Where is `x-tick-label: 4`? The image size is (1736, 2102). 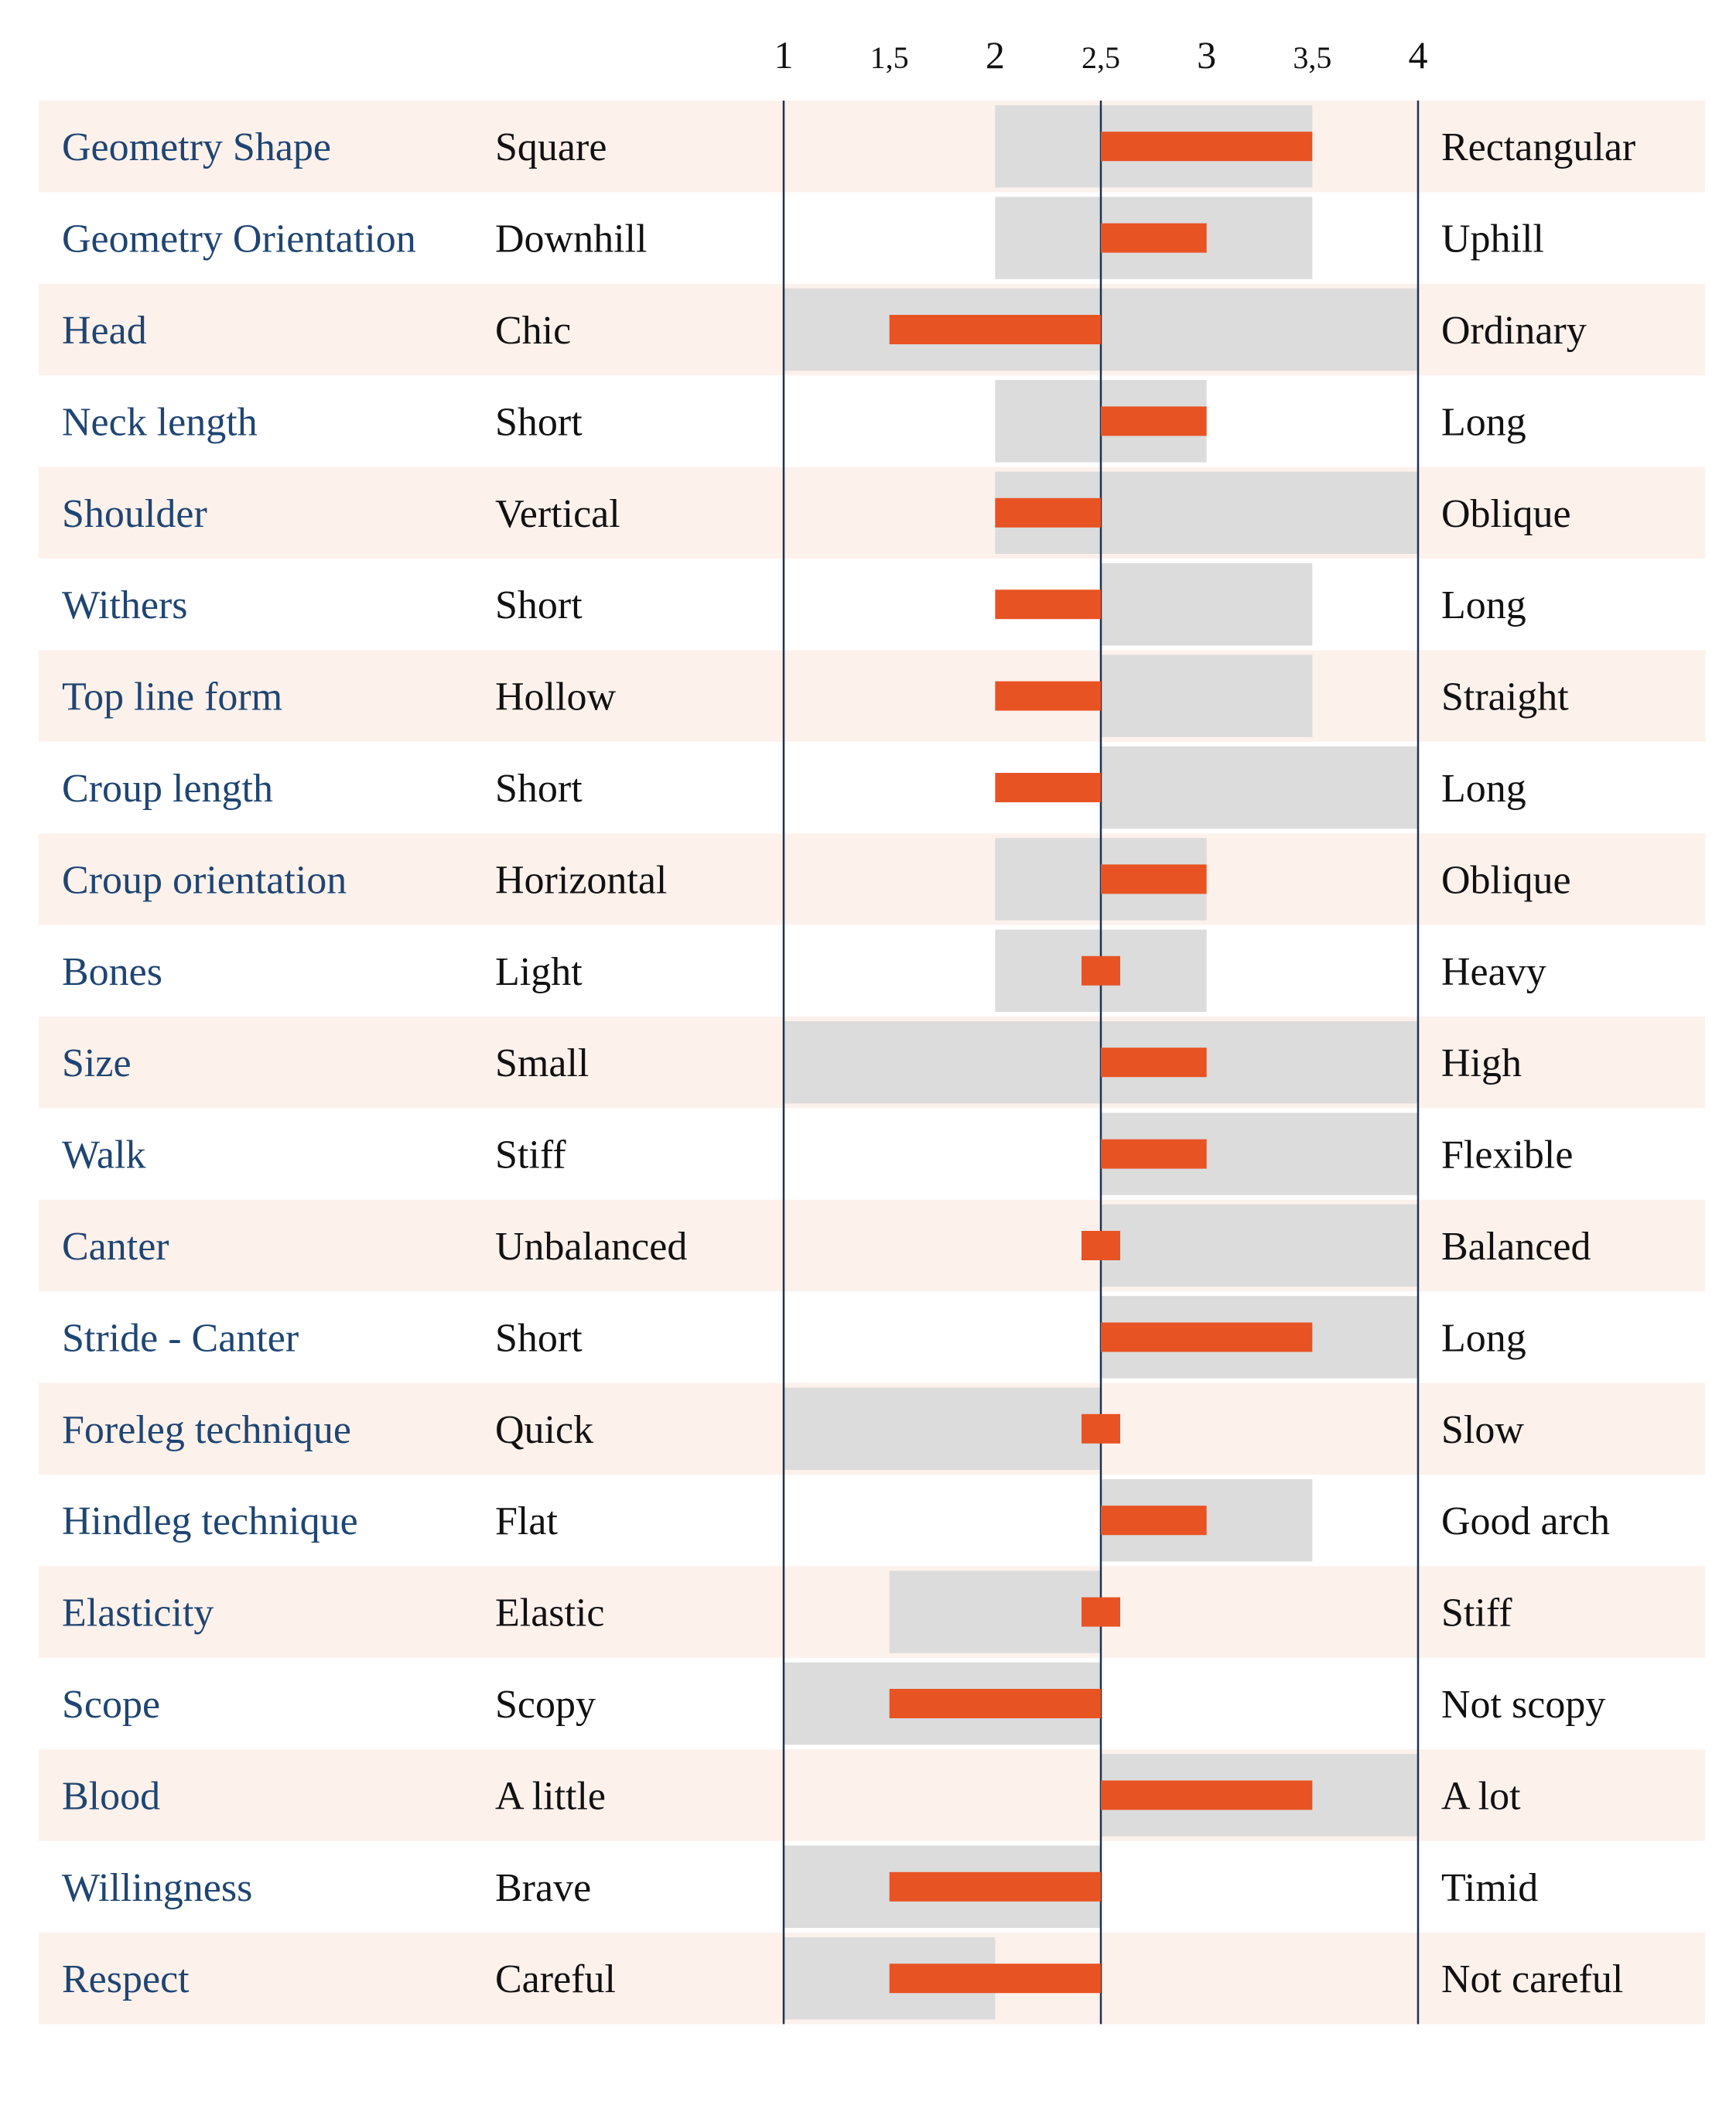 x-tick-label: 4 is located at coordinates (1418, 55).